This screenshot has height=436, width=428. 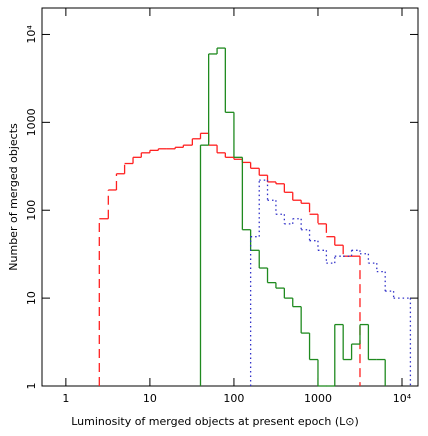 I want to click on x-tick-label: 1000, so click(x=318, y=398).